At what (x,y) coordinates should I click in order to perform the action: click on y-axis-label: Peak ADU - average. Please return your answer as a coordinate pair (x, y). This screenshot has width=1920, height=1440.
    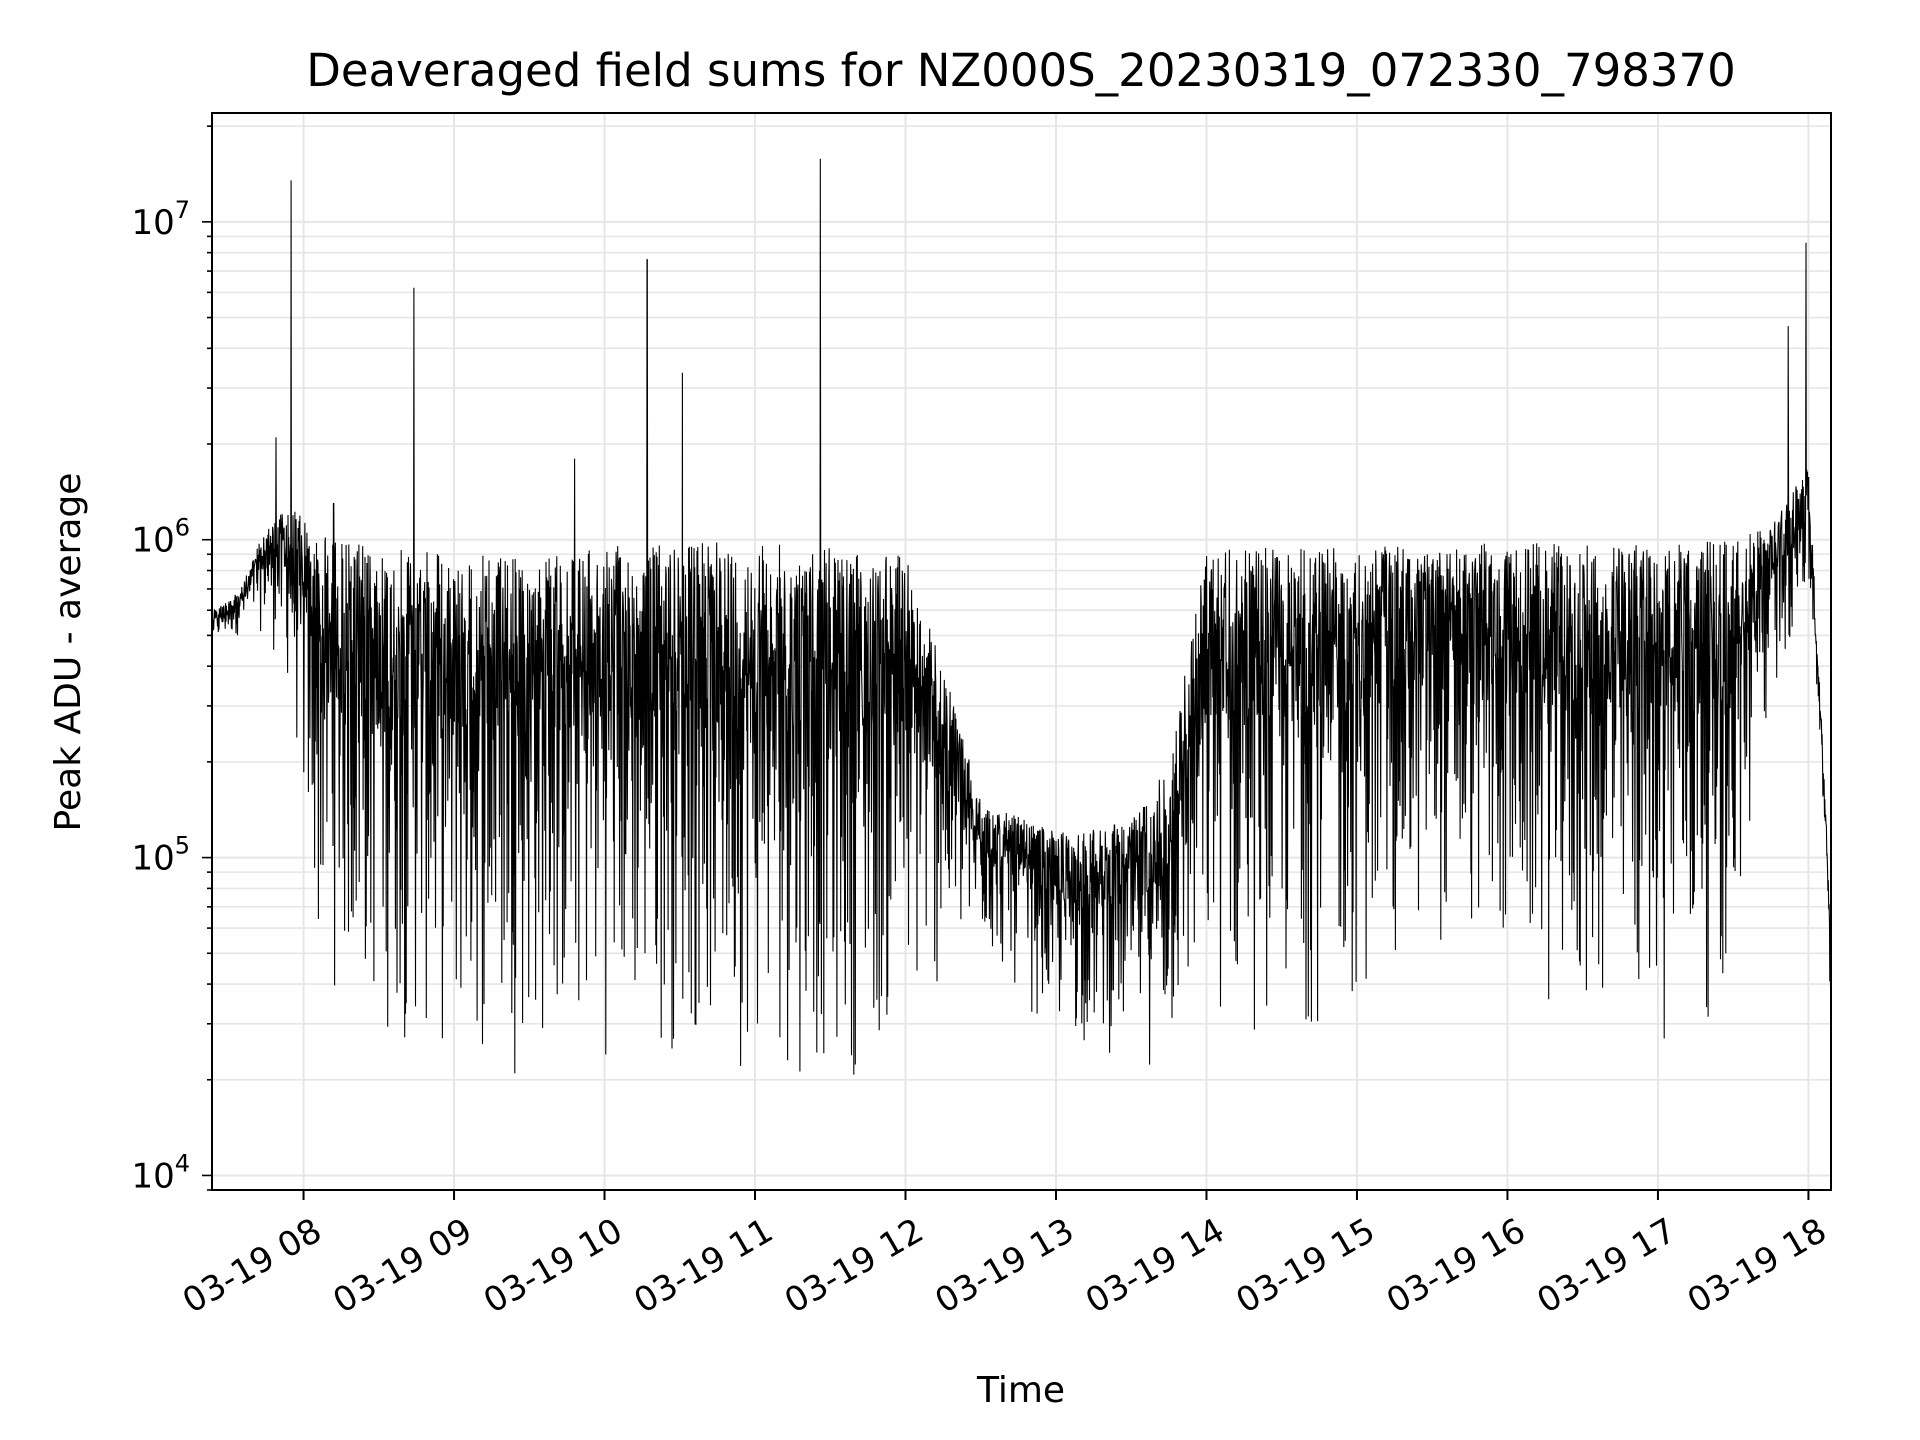
    Looking at the image, I should click on (68, 652).